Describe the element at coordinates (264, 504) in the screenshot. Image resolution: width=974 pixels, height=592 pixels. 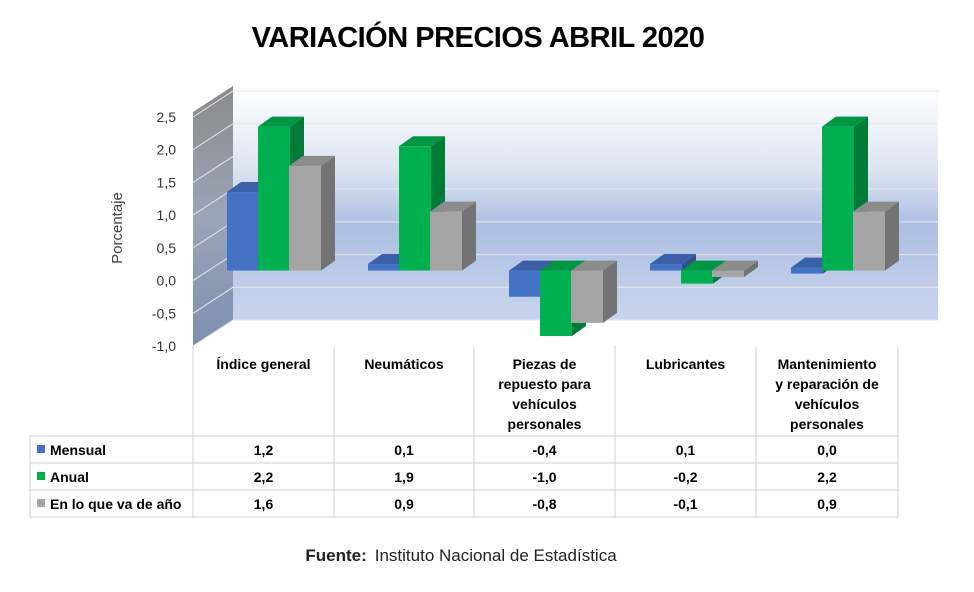
I see `data-value: 1,6` at that location.